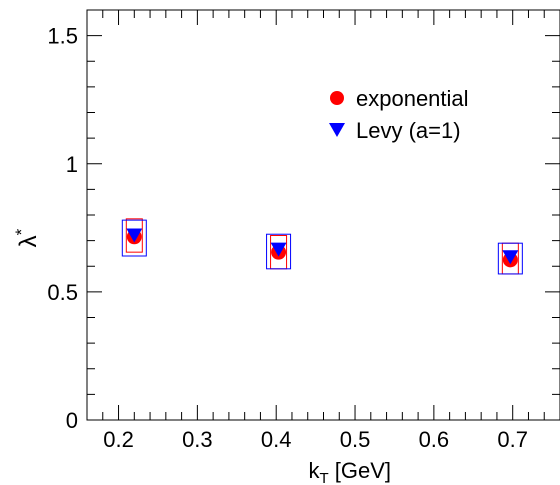 Image resolution: width=560 pixels, height=485 pixels. I want to click on x-tick-label: 0.4, so click(276, 439).